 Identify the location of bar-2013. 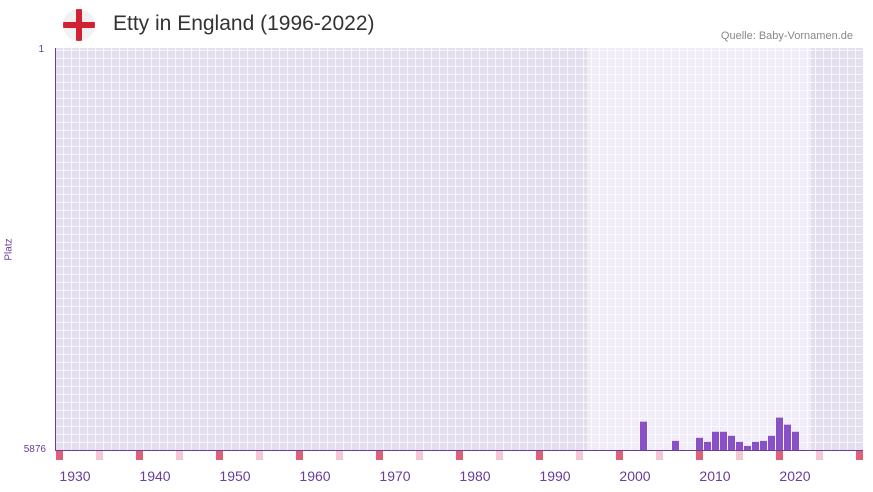
(739, 445).